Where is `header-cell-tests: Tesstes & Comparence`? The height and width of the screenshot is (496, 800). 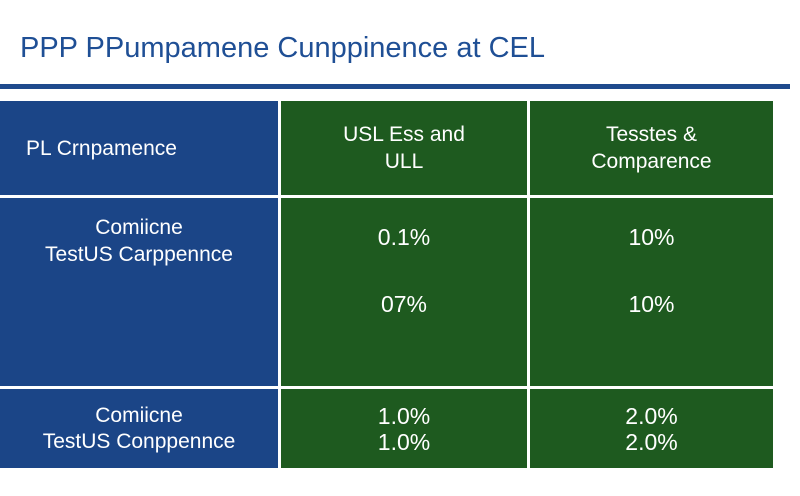
header-cell-tests: Tesstes & Comparence is located at coordinates (651, 148).